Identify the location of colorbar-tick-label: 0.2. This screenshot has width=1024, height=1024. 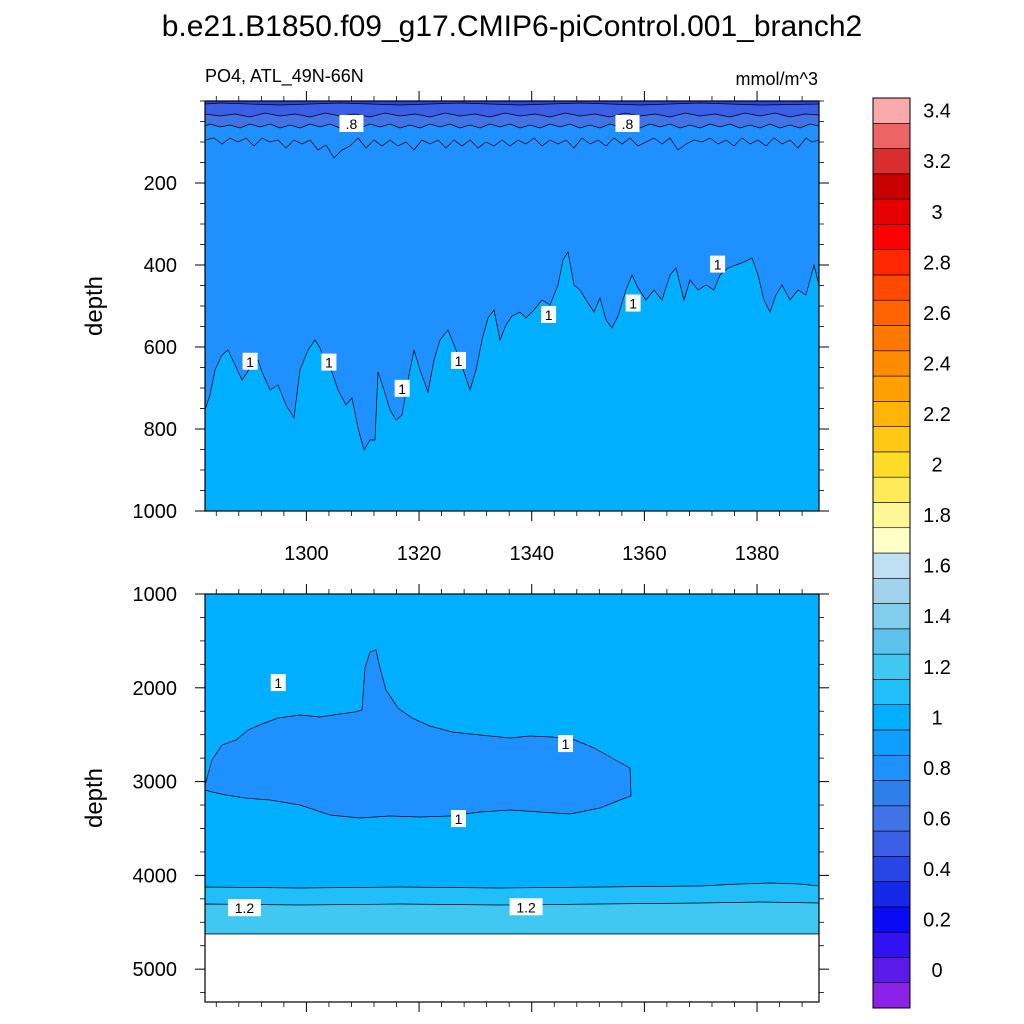
(937, 921).